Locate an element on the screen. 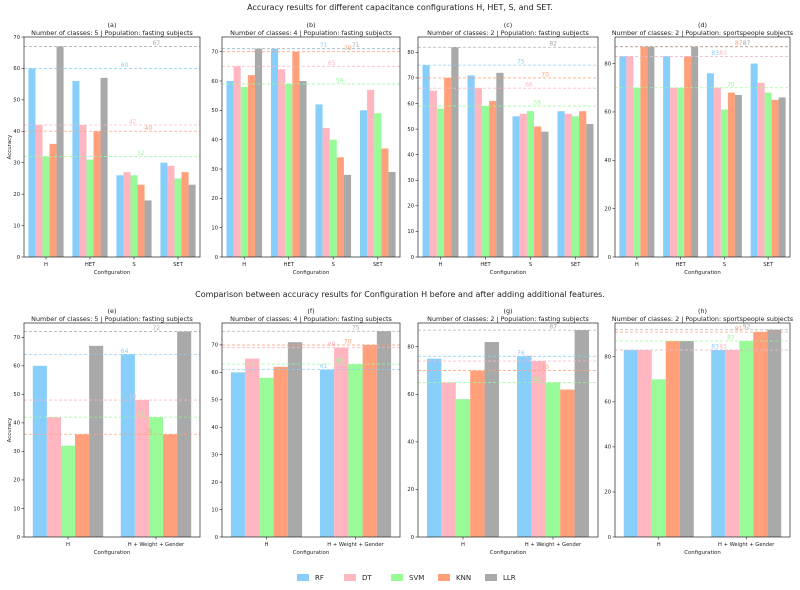 The width and height of the screenshot is (800, 590). ref-label-llr: 67 is located at coordinates (156, 43).